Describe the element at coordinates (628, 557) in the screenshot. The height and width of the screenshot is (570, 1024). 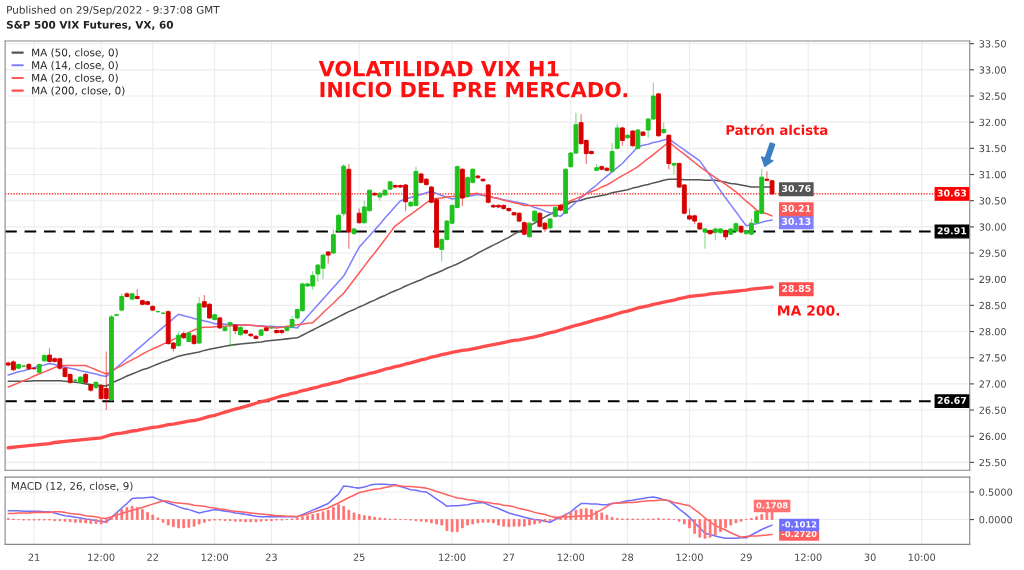
I see `x-tick-label: 28` at that location.